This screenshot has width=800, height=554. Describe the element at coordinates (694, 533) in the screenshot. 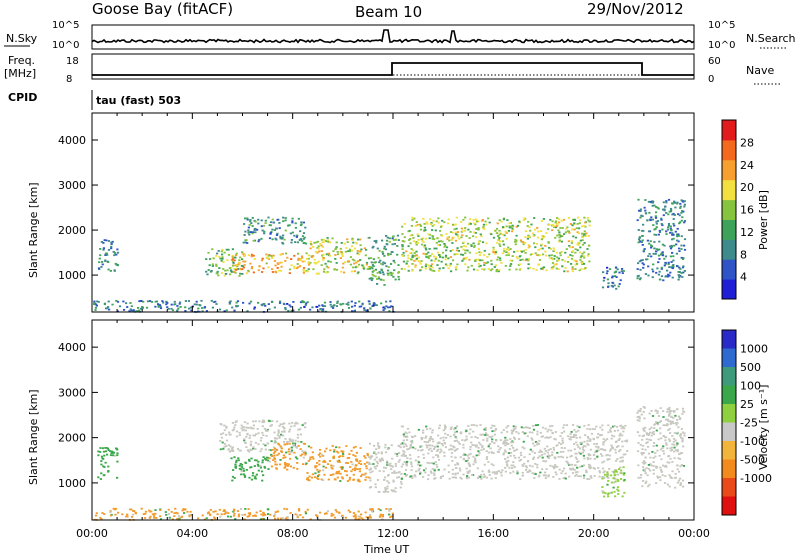

I see `x-tick-label: 00:00` at that location.